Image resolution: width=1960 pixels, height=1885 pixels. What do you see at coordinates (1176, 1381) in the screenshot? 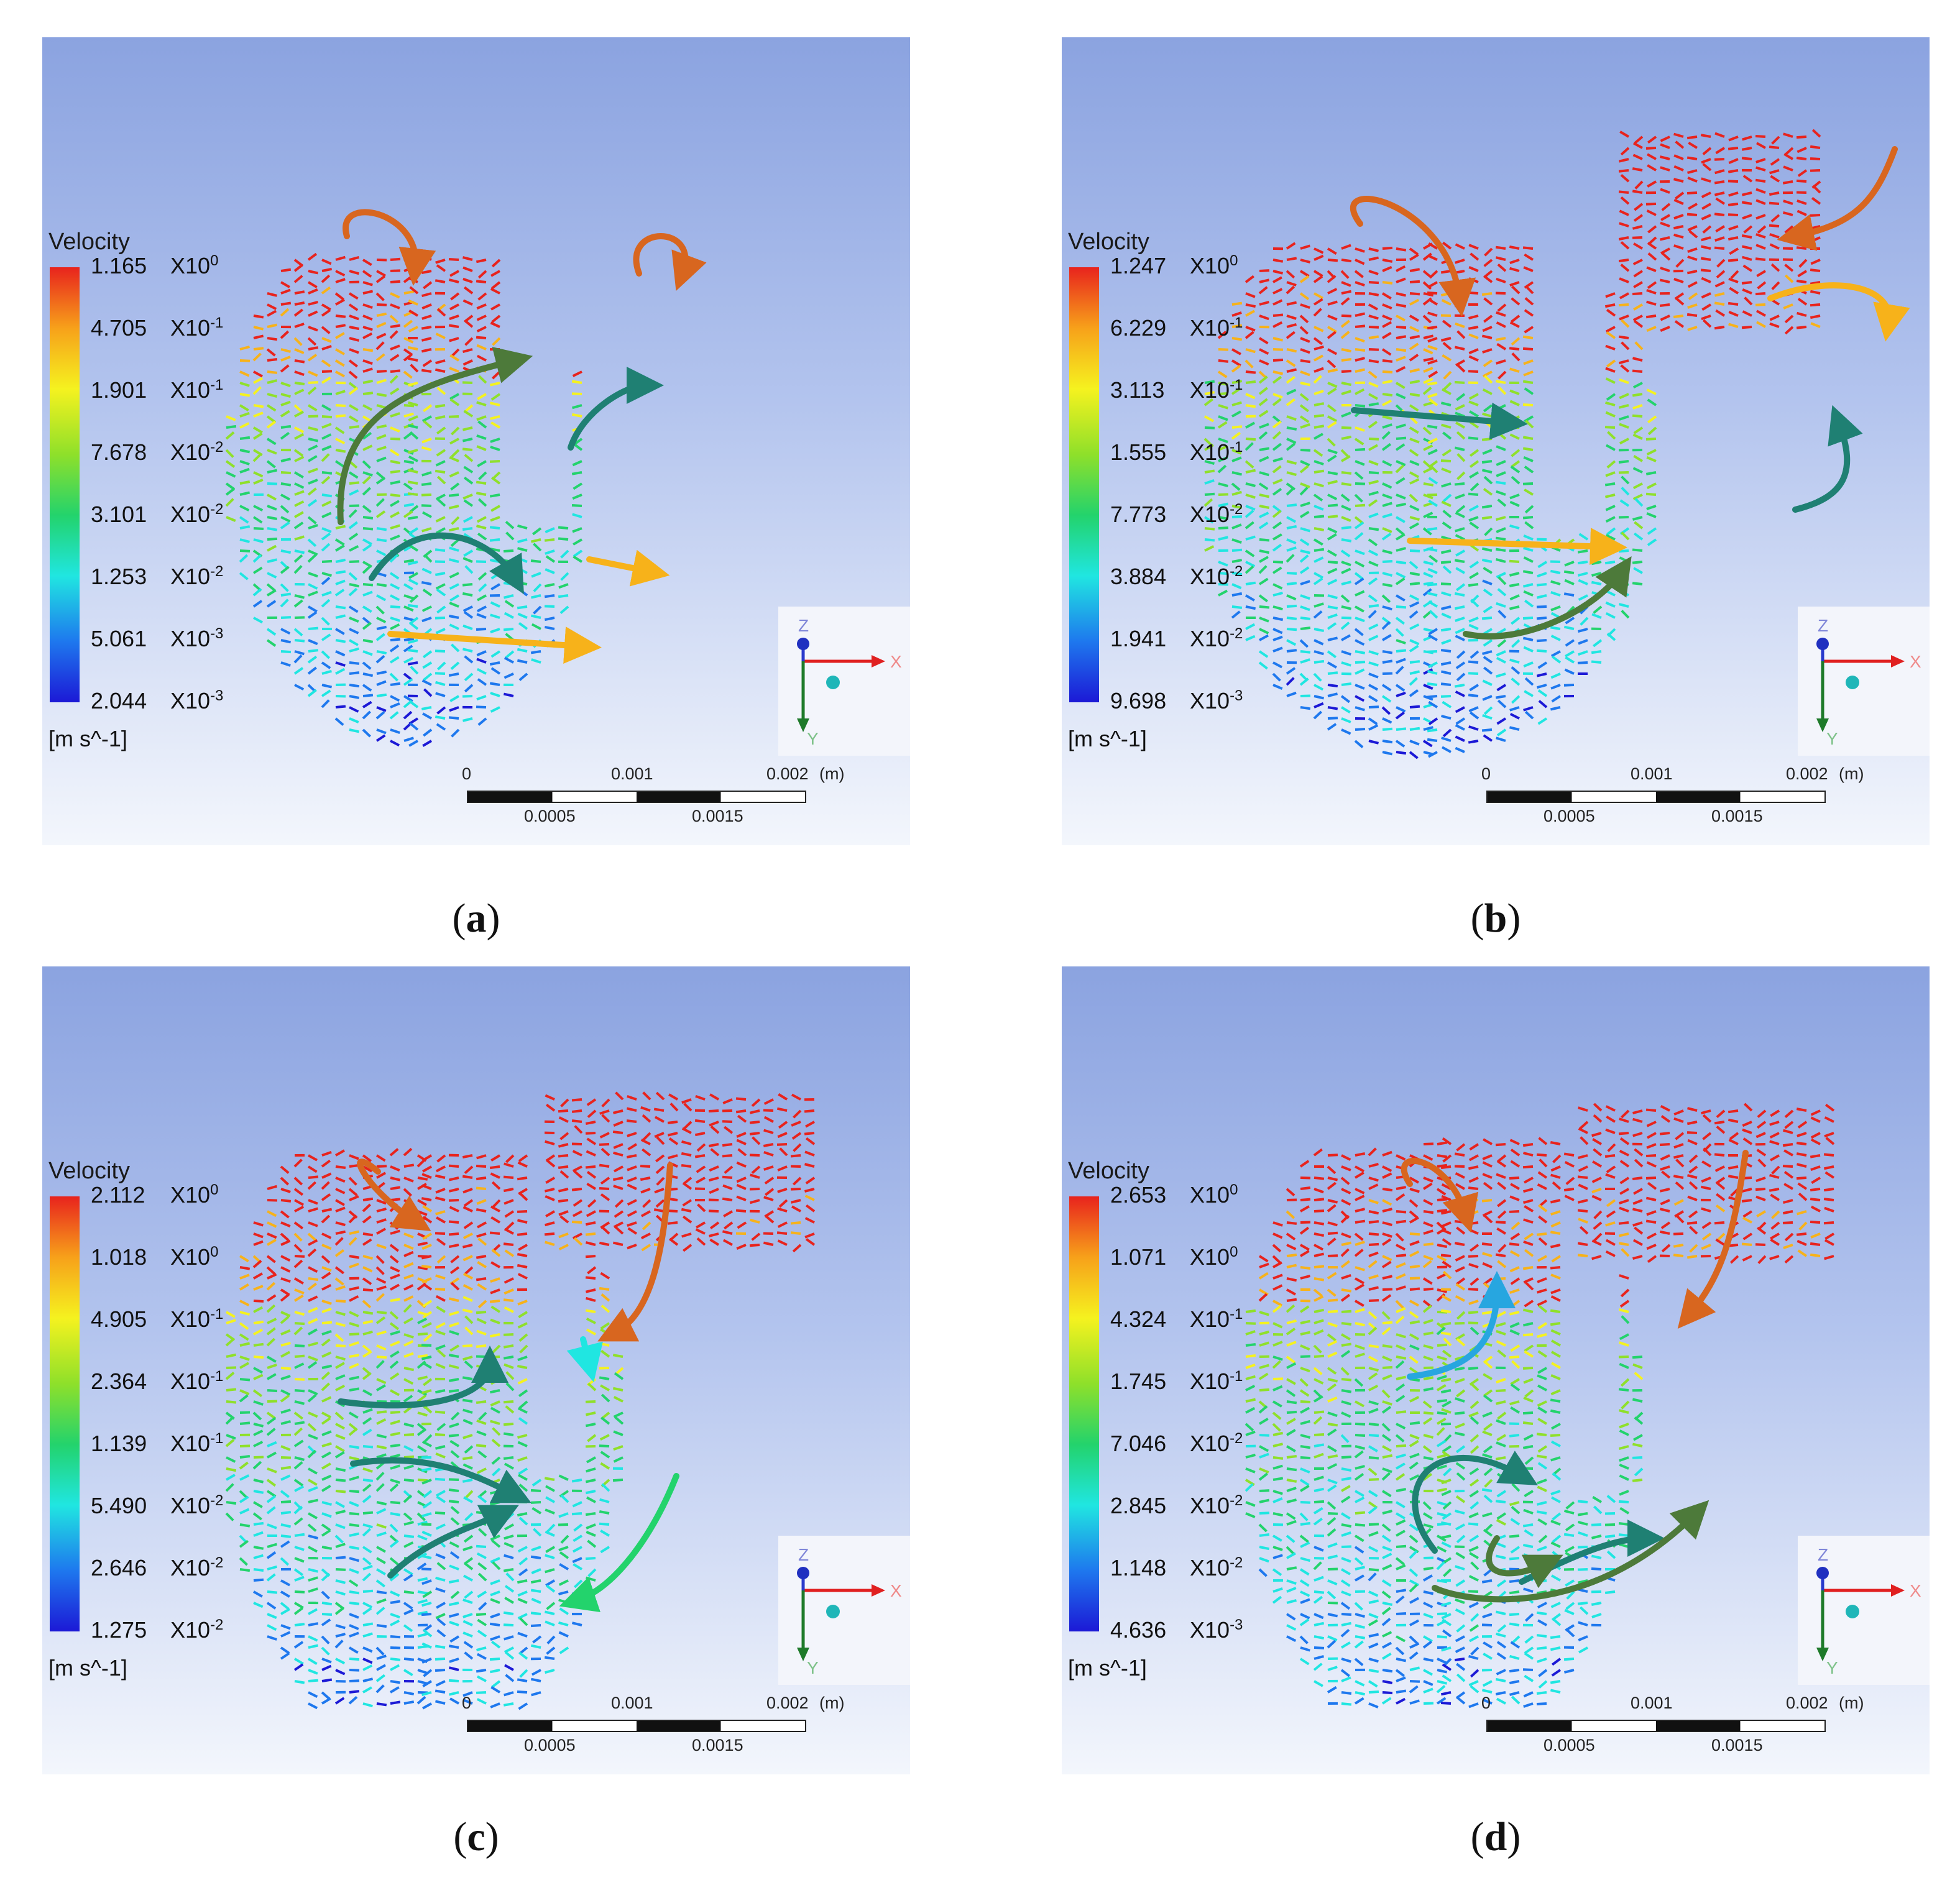
I see `legend-tick: 1.745 X10-1` at bounding box center [1176, 1381].